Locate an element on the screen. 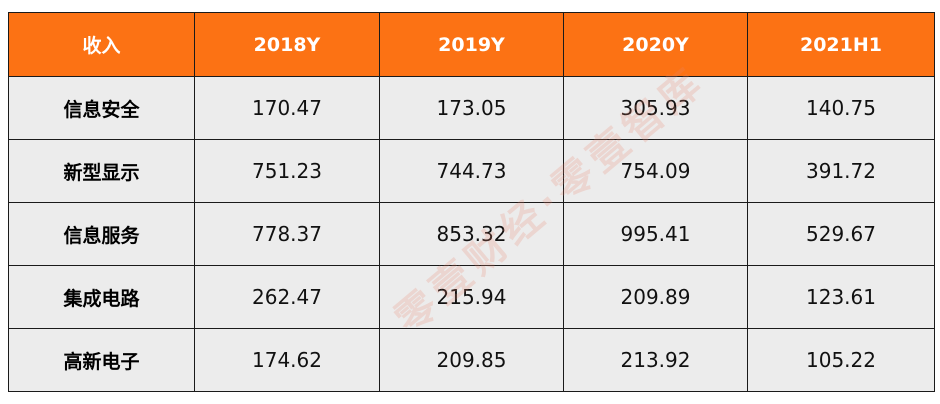  table-cell: 754.09 is located at coordinates (655, 171).